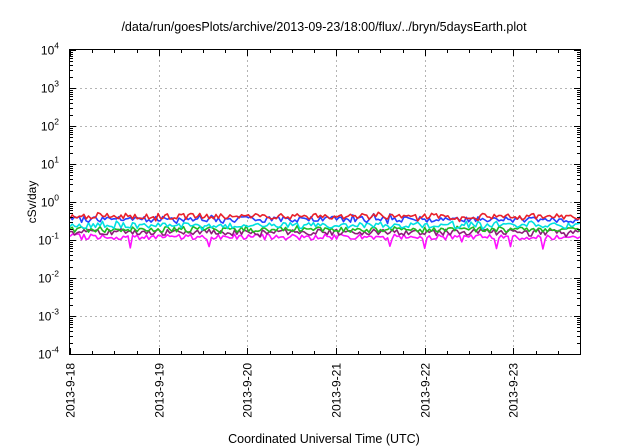 This screenshot has height=448, width=640. I want to click on x-tick-label: 2013-9-22, so click(426, 390).